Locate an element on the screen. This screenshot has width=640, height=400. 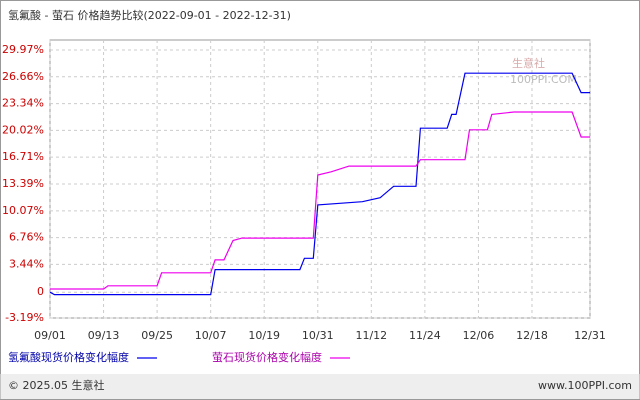
y-tick-label: 26.66% is located at coordinates (23, 76).